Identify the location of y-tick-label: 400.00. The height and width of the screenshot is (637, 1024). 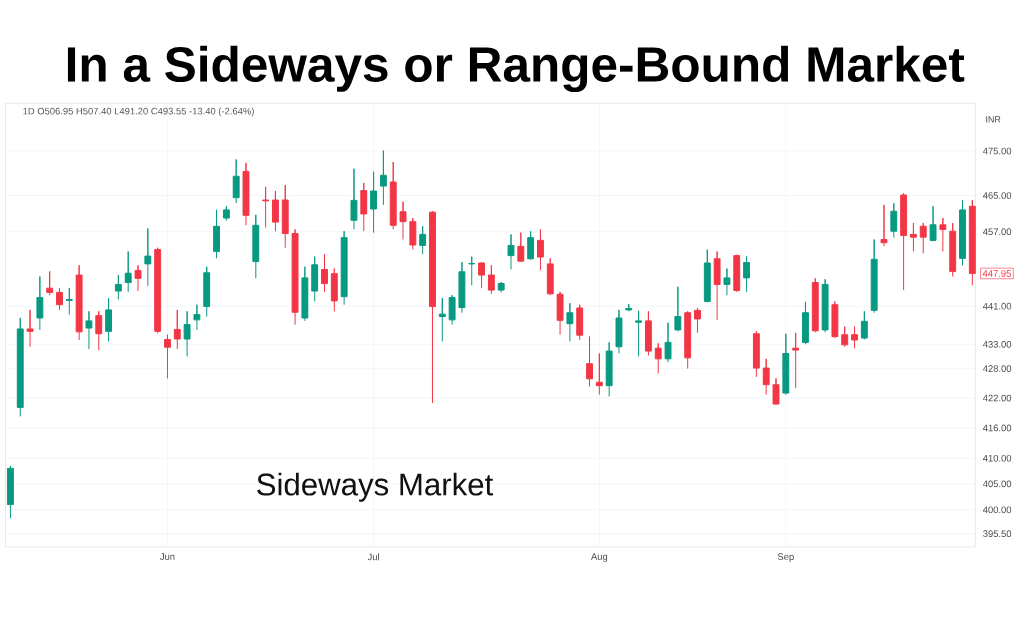
(997, 510).